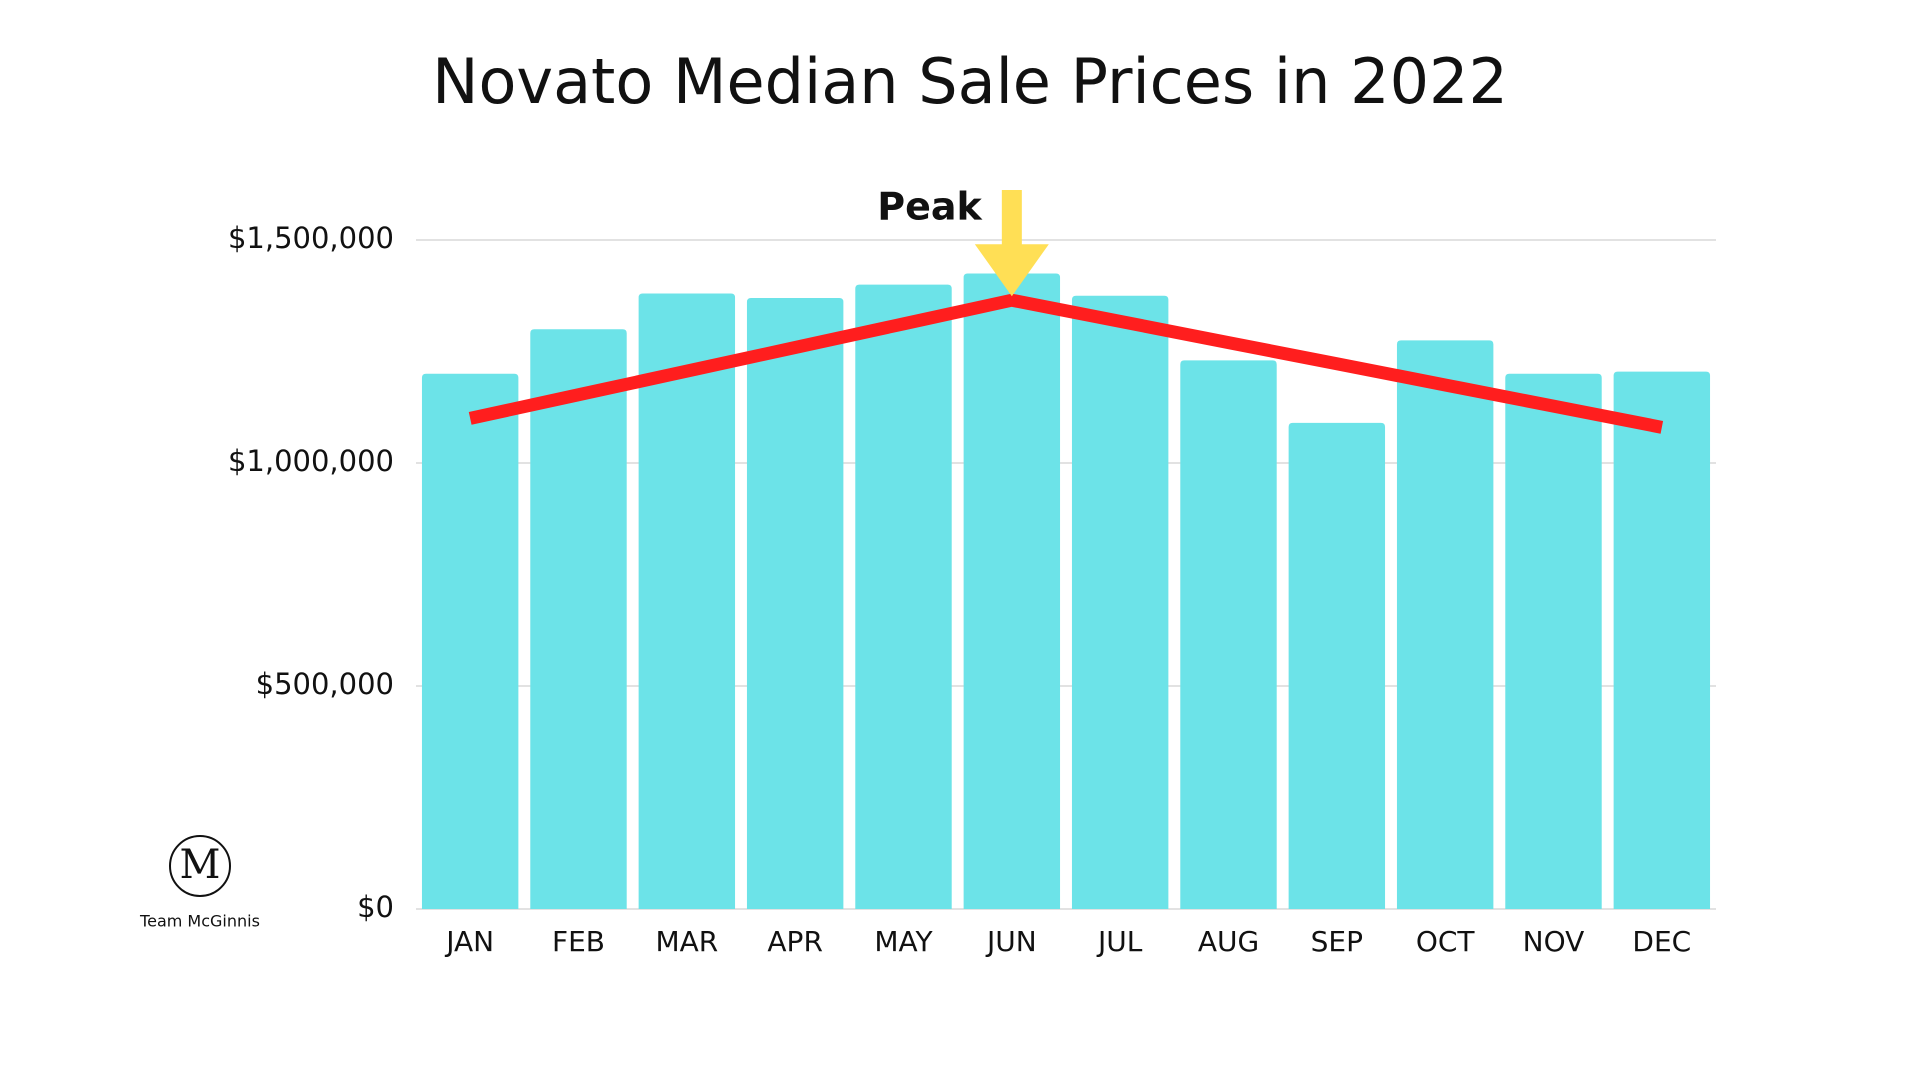  Describe the element at coordinates (1446, 941) in the screenshot. I see `x-tick-label: OCT` at that location.